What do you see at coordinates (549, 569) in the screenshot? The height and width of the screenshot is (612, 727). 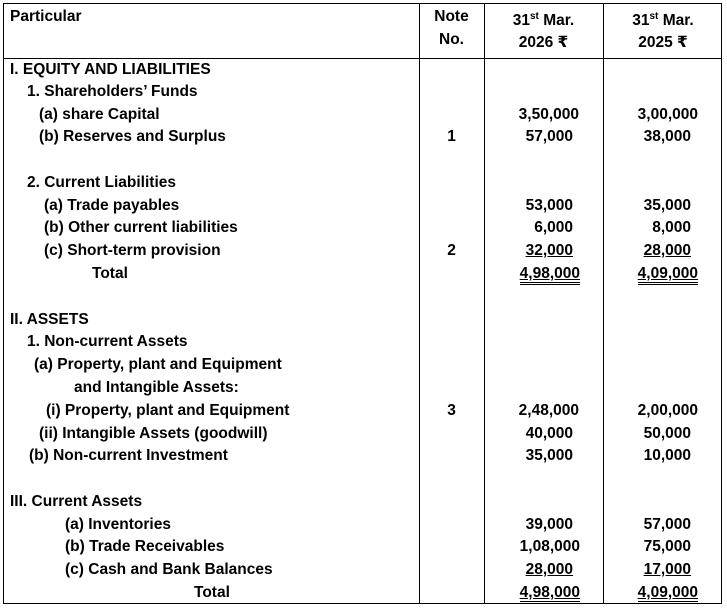 I see `value-2026: 28,000` at bounding box center [549, 569].